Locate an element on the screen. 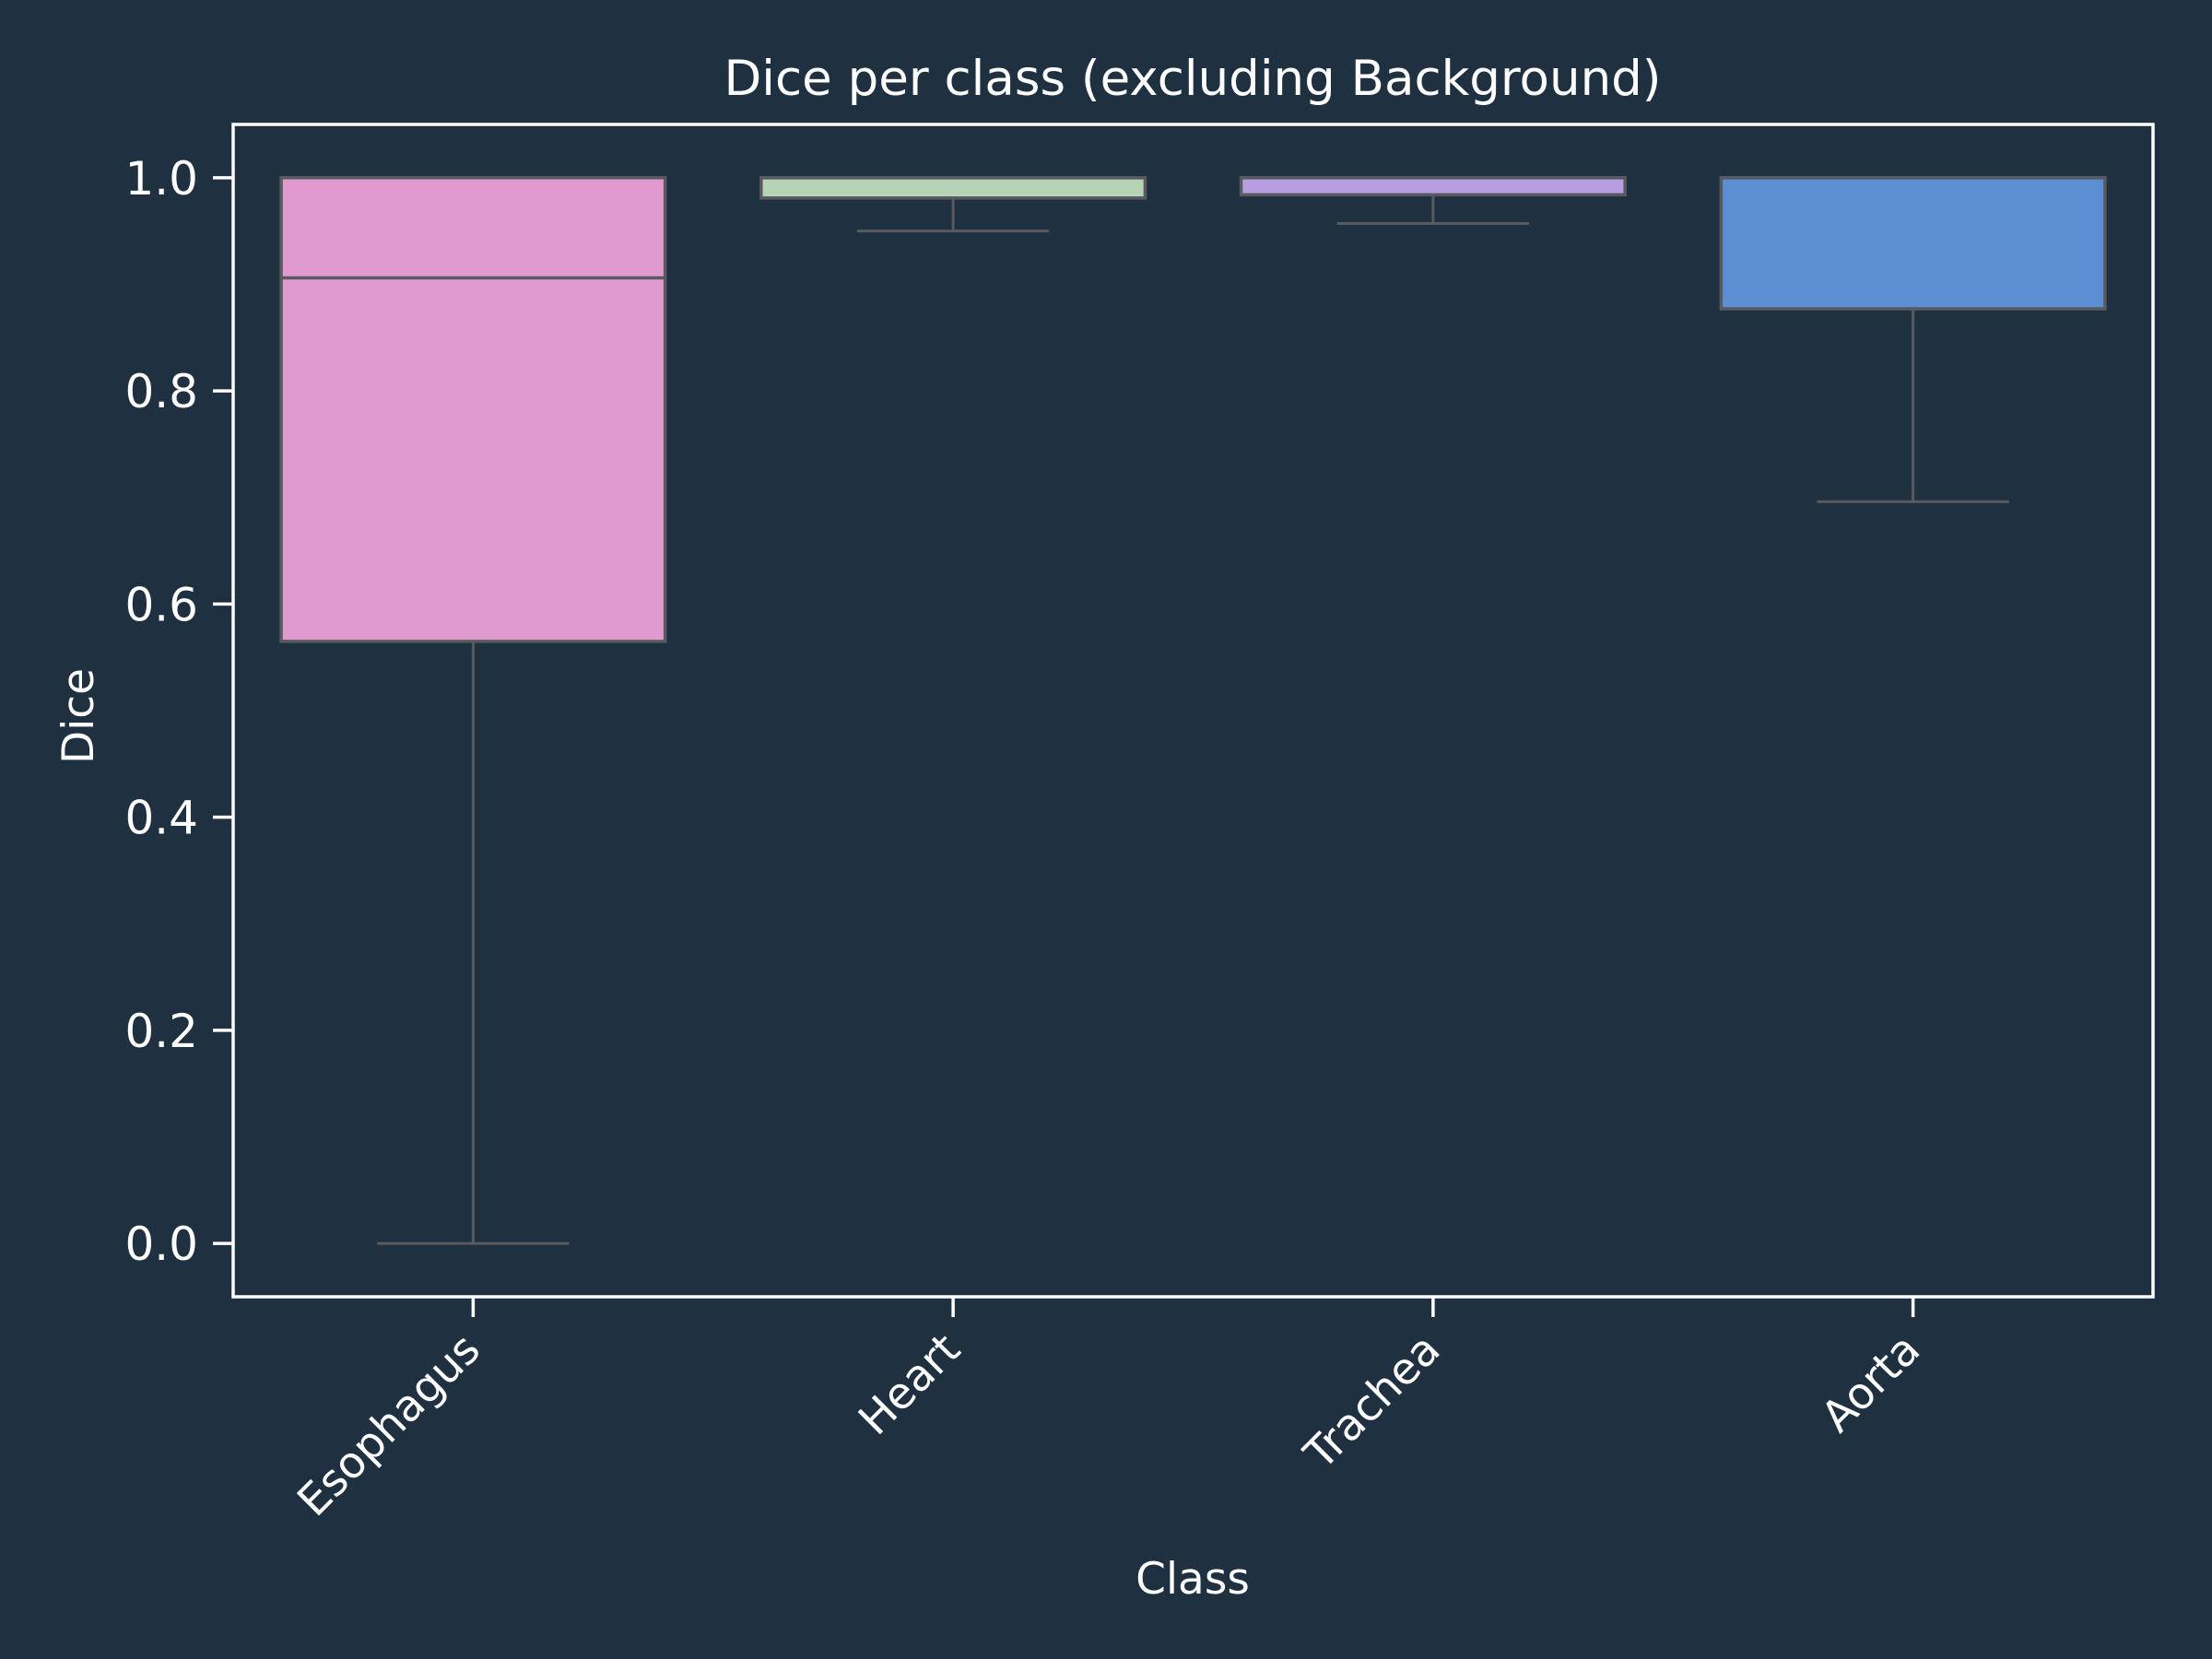 Image resolution: width=2212 pixels, height=1659 pixels. box-body-aorta is located at coordinates (1913, 243).